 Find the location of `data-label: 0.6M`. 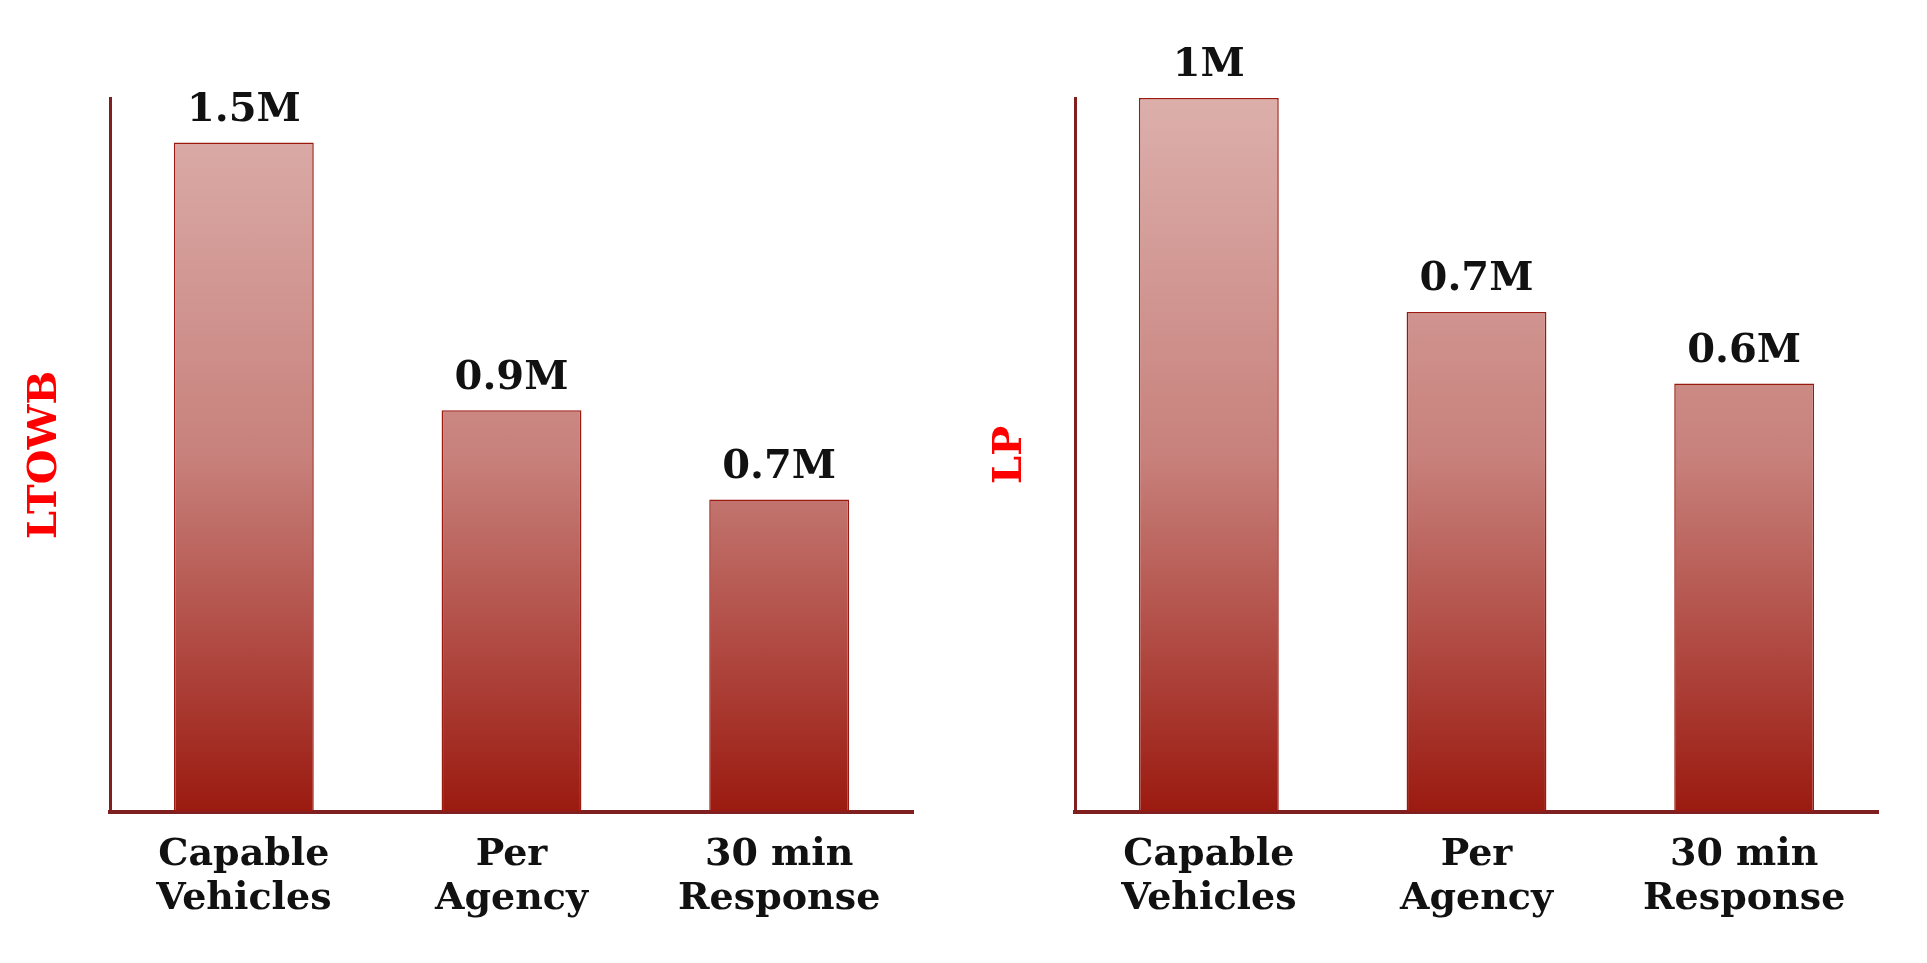

data-label: 0.6M is located at coordinates (1744, 347).